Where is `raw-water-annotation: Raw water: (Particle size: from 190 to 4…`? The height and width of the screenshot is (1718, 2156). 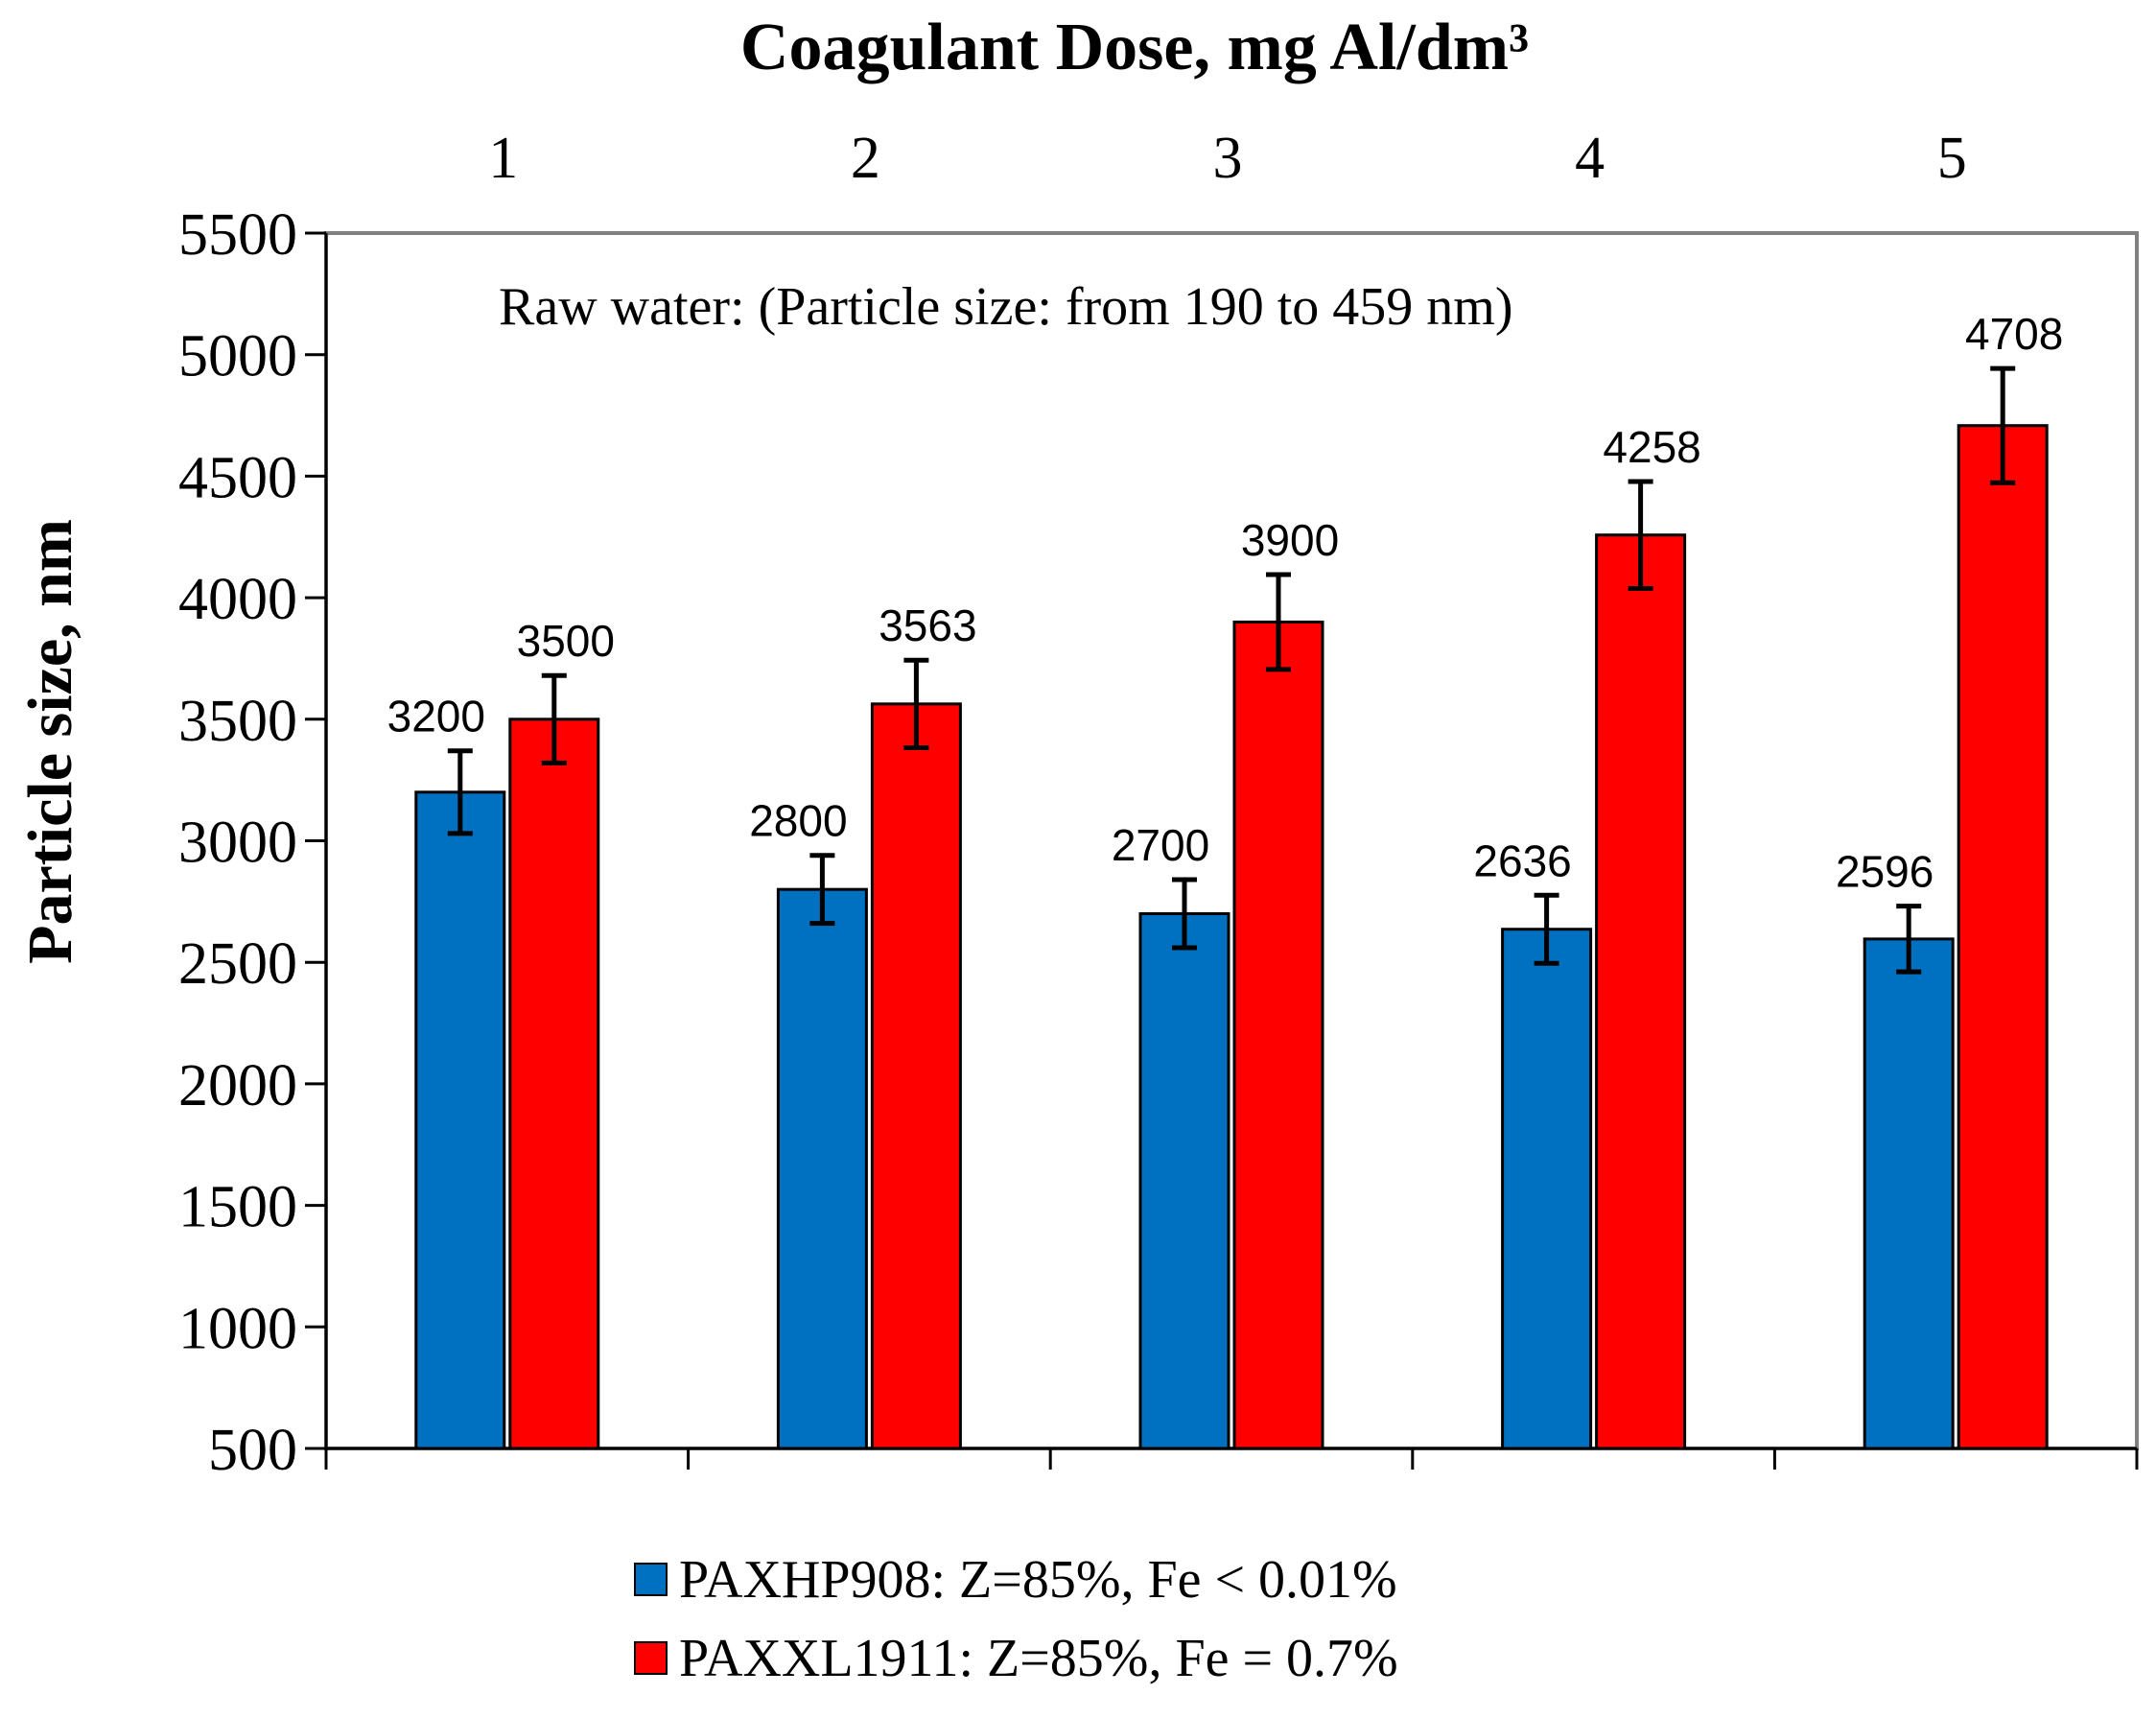 raw-water-annotation: Raw water: (Particle size: from 190 to 4… is located at coordinates (1006, 307).